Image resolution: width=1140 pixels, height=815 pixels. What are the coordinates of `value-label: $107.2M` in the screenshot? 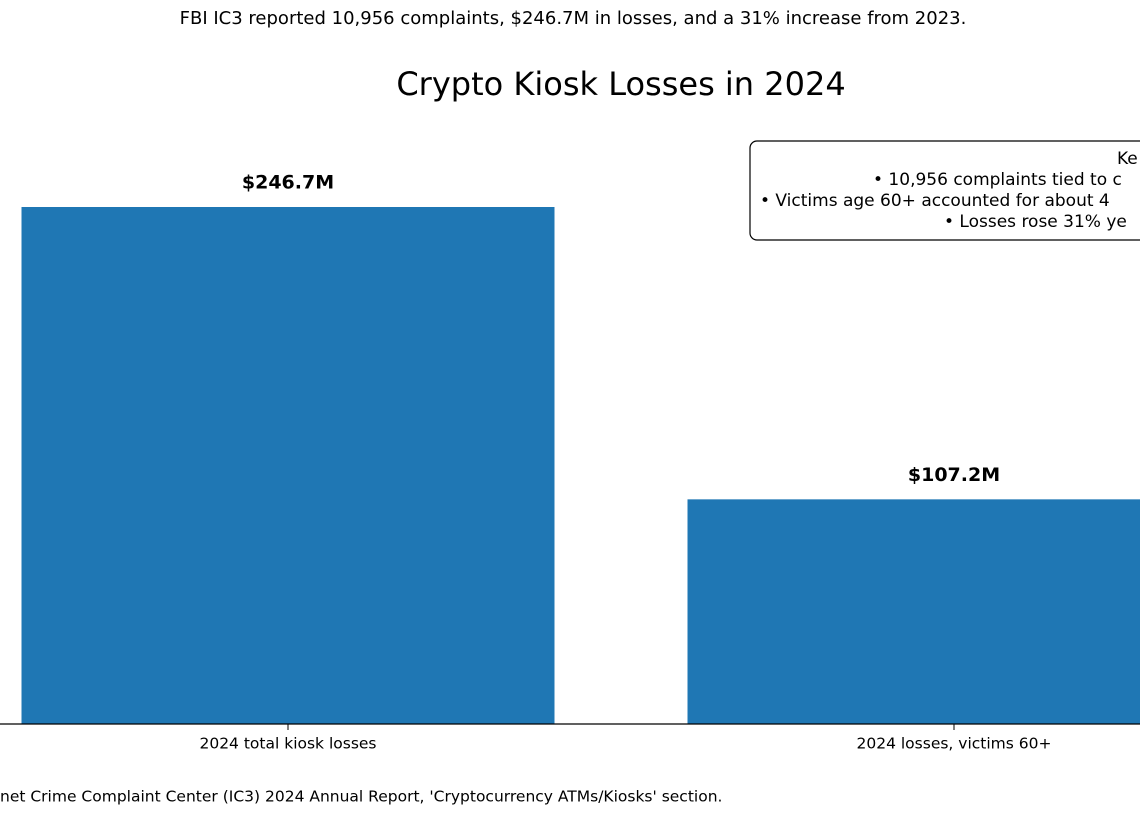 It's located at (954, 475).